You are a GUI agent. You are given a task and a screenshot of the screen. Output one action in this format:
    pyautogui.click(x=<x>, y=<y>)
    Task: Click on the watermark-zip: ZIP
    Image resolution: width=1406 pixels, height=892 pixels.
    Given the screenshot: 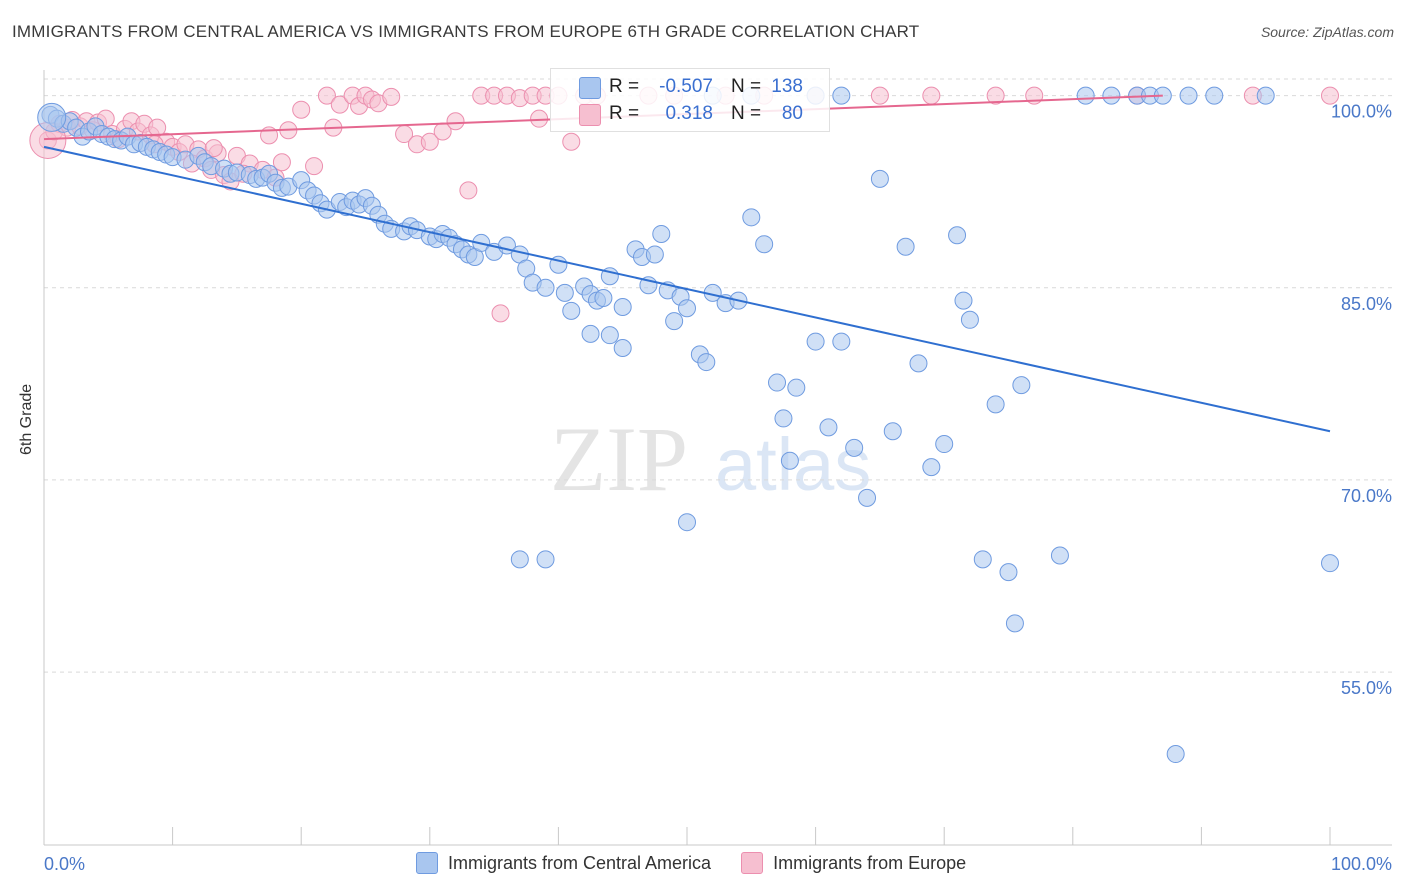 What is the action you would take?
    pyautogui.click(x=619, y=459)
    